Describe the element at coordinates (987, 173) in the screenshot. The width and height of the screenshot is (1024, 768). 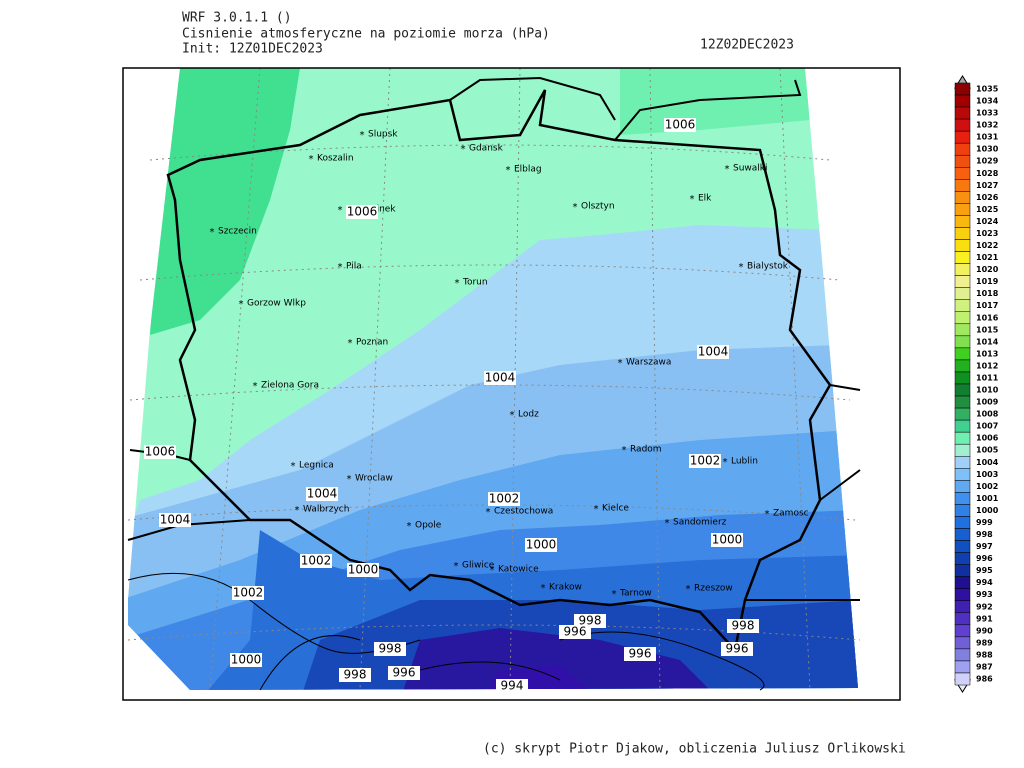
I see `colorbar-label: 1028` at that location.